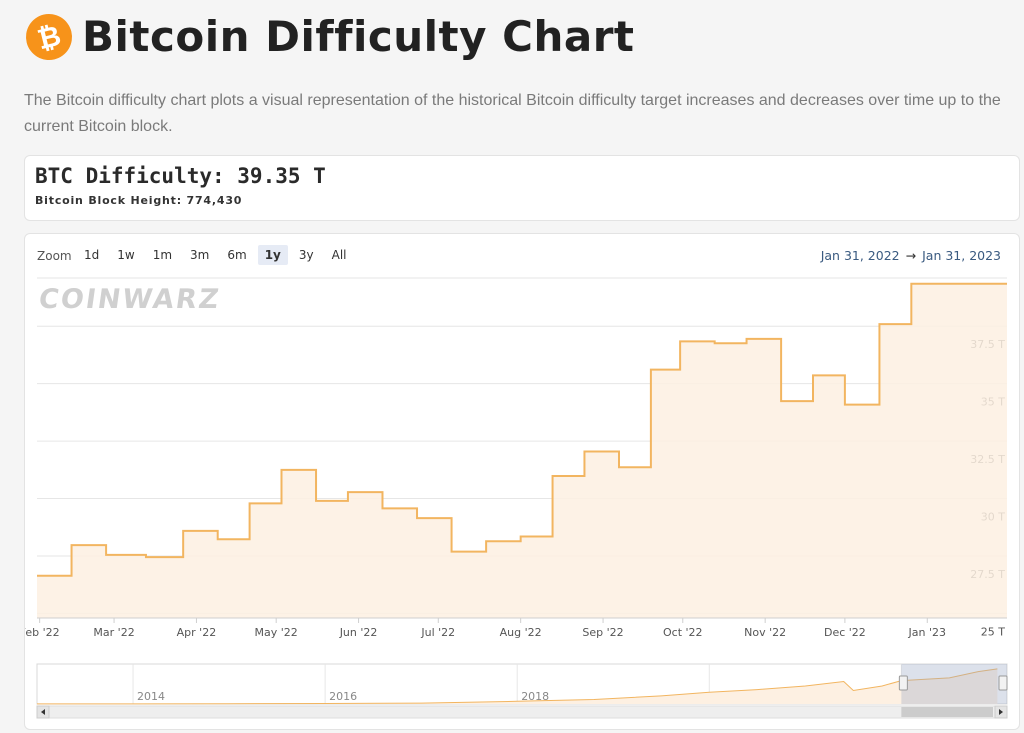  What do you see at coordinates (845, 632) in the screenshot?
I see `x-tick-label: Dec '22` at bounding box center [845, 632].